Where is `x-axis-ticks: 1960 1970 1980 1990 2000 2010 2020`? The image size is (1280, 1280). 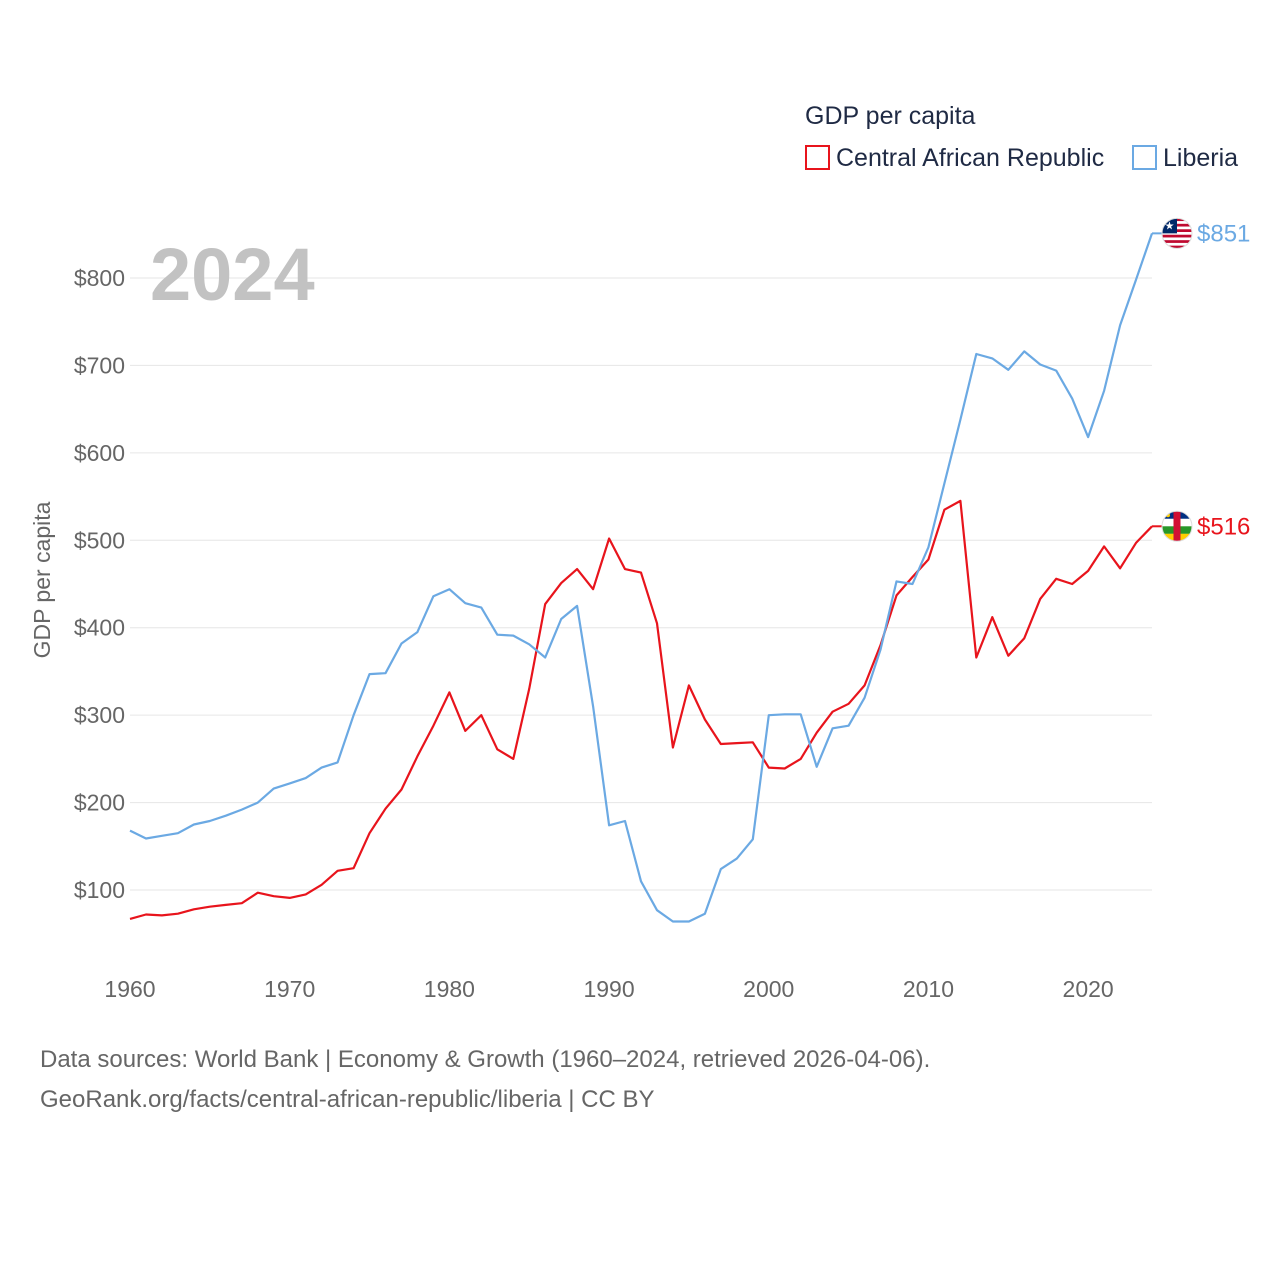
x-axis-ticks: 1960 1970 1980 1990 2000 2010 2020 is located at coordinates (608, 989).